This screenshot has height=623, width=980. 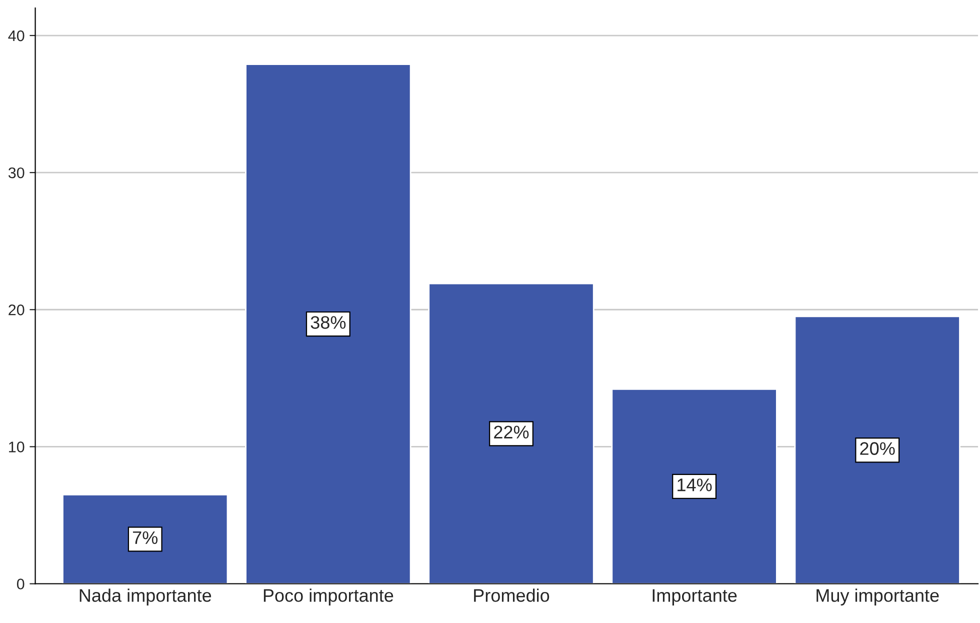 I want to click on data-label: 14%, so click(x=695, y=485).